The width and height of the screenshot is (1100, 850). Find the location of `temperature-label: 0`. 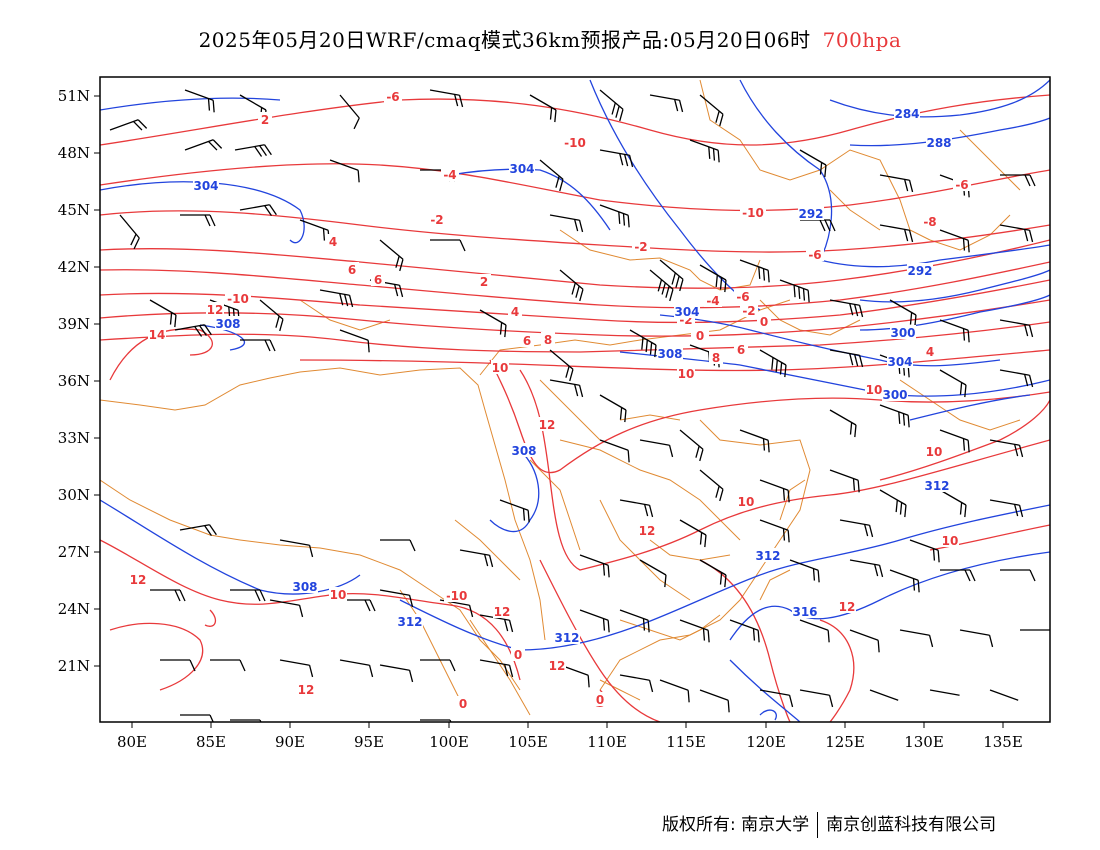

temperature-label: 0 is located at coordinates (764, 322).